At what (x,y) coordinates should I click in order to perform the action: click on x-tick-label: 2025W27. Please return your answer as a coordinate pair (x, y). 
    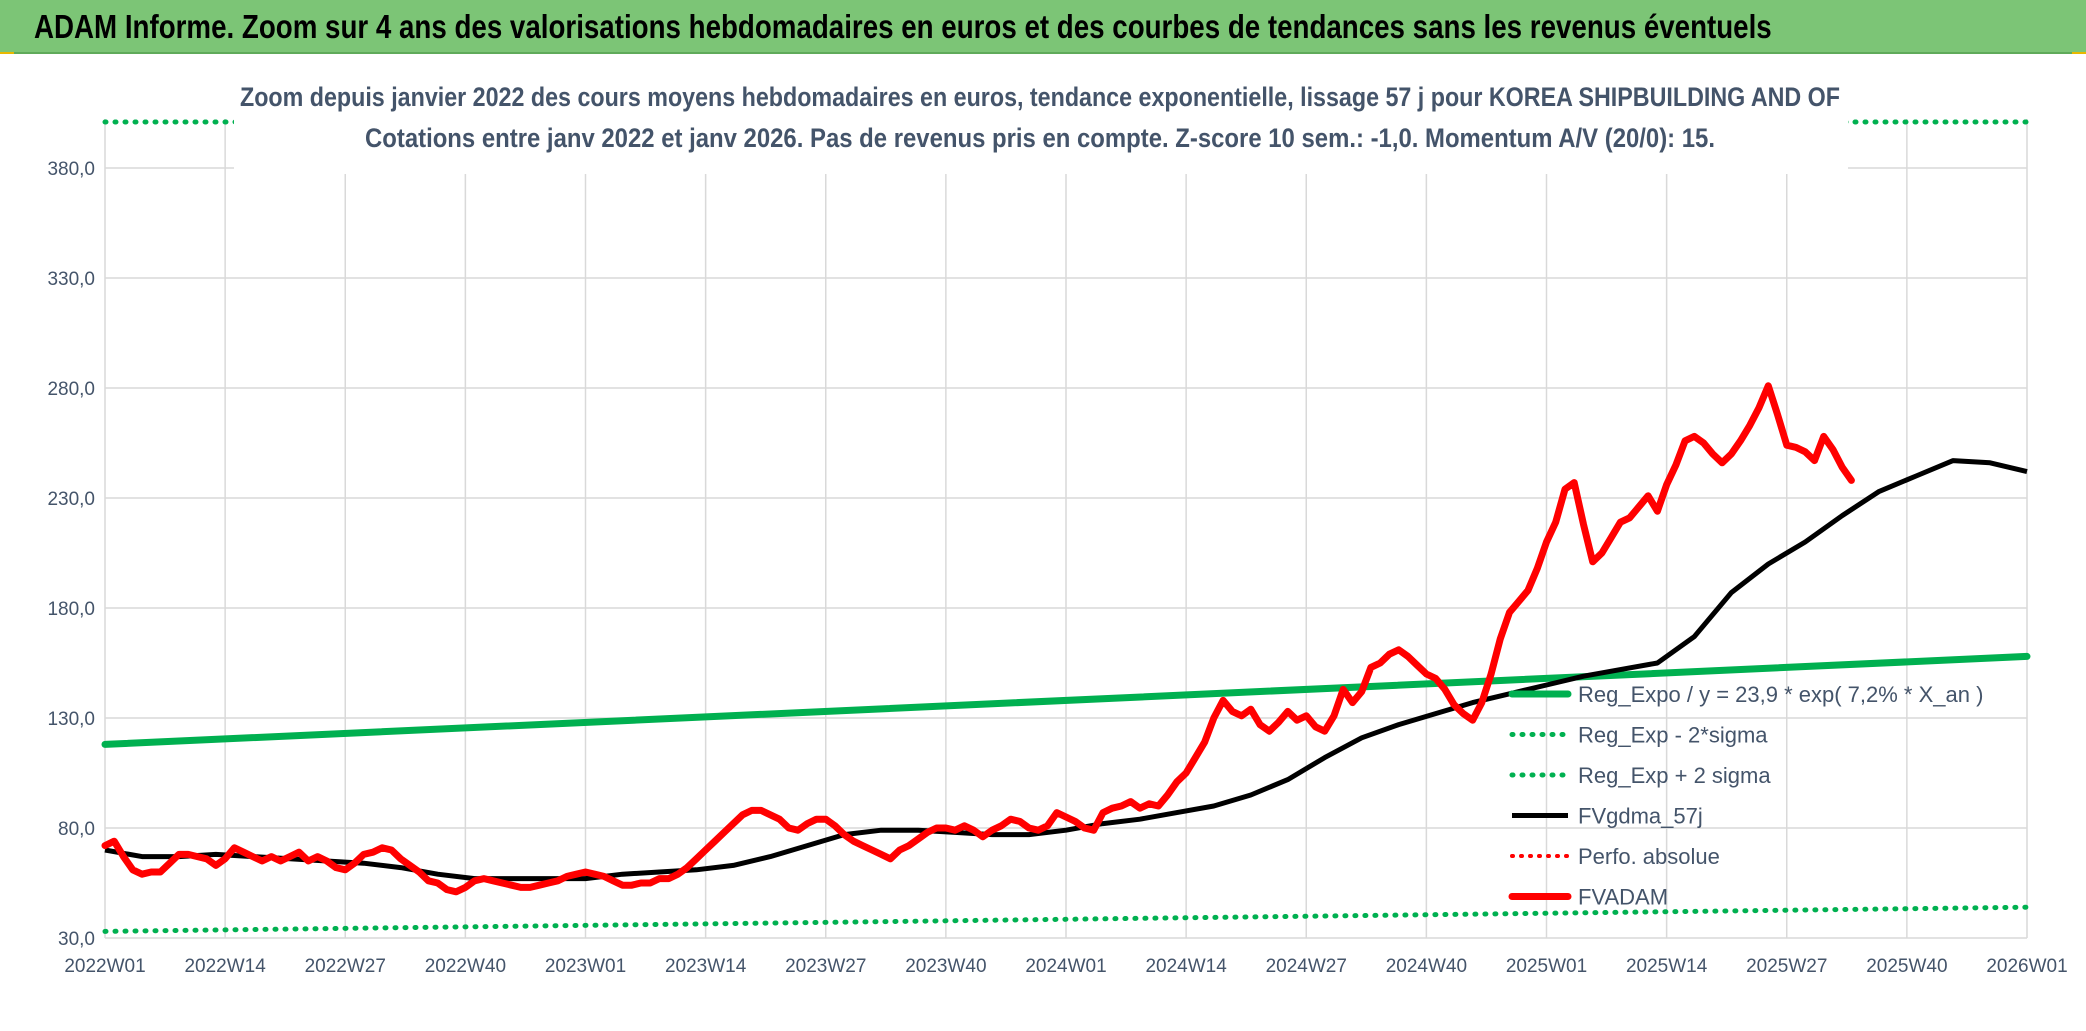
    Looking at the image, I should click on (1786, 966).